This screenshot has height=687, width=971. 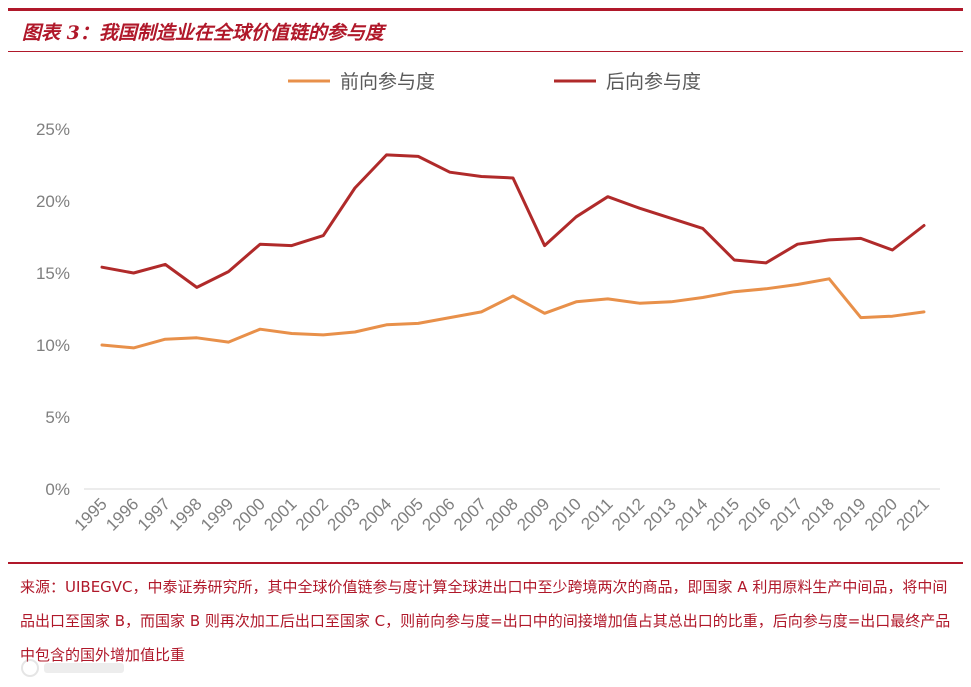 What do you see at coordinates (53, 309) in the screenshot?
I see `y-axis: 0% 5% 10% 15% 20% 25%` at bounding box center [53, 309].